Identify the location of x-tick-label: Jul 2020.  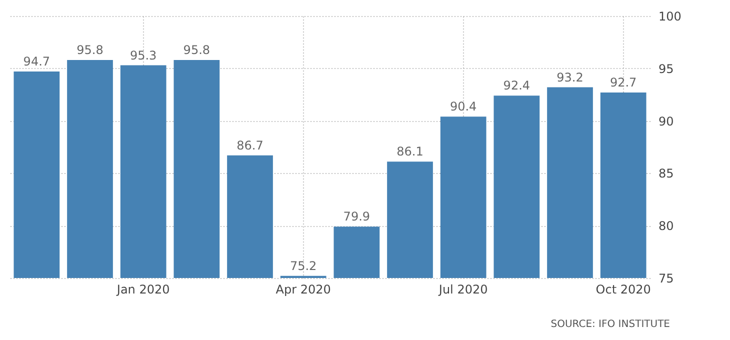
(463, 289).